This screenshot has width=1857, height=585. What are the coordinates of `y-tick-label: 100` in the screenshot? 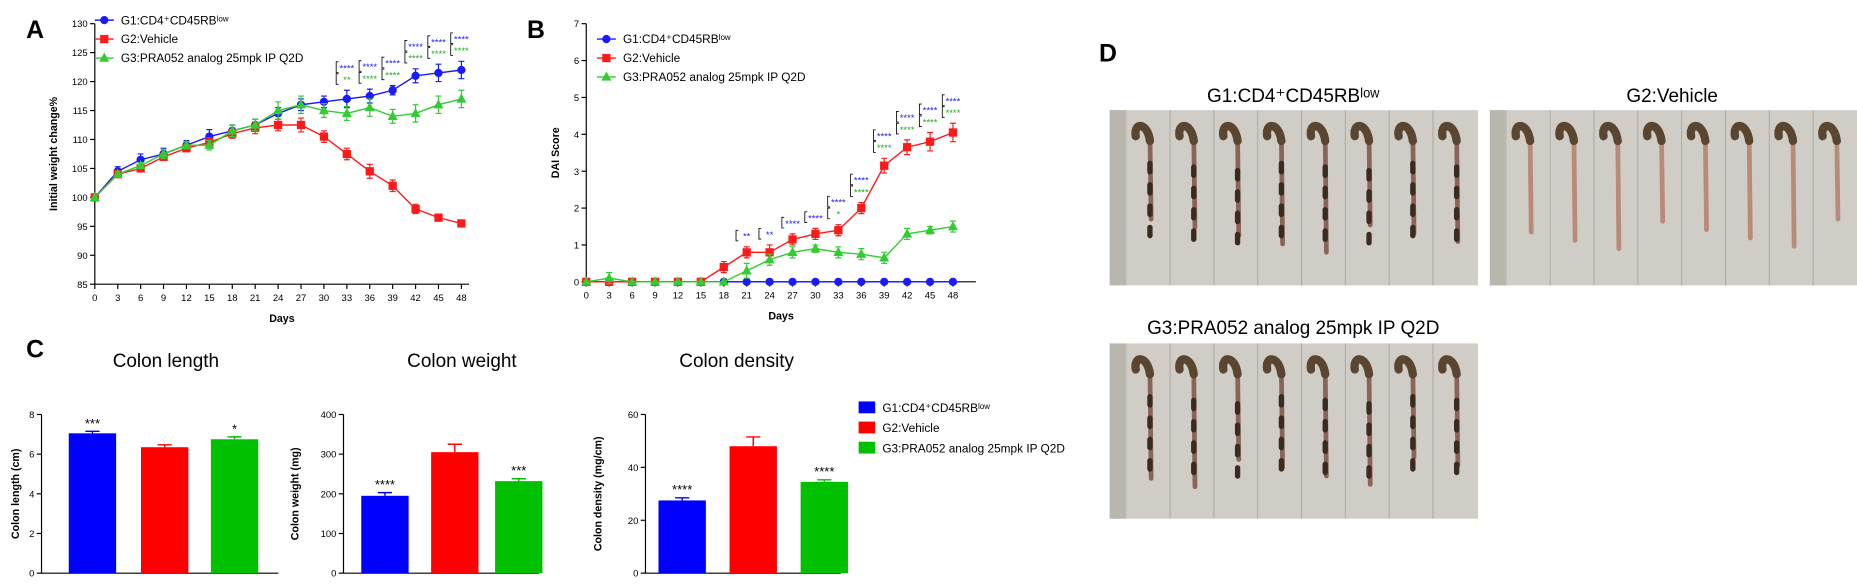 It's located at (329, 534).